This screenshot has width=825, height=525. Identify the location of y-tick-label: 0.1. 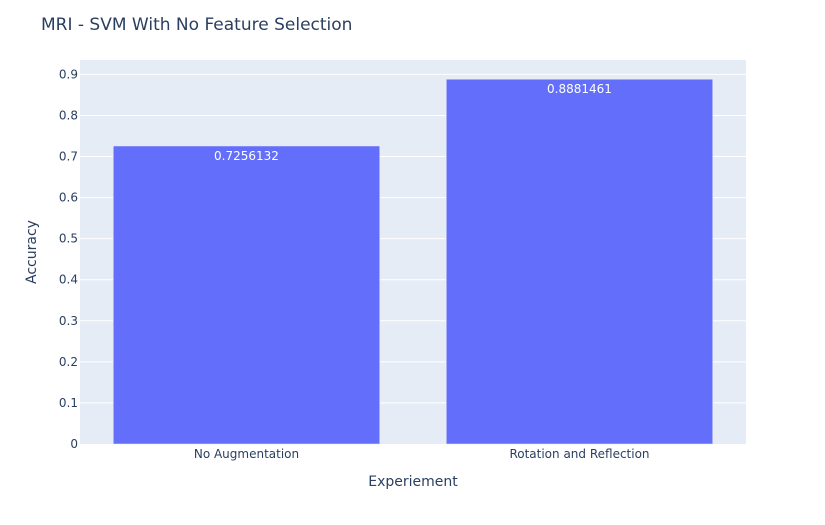
(68, 403).